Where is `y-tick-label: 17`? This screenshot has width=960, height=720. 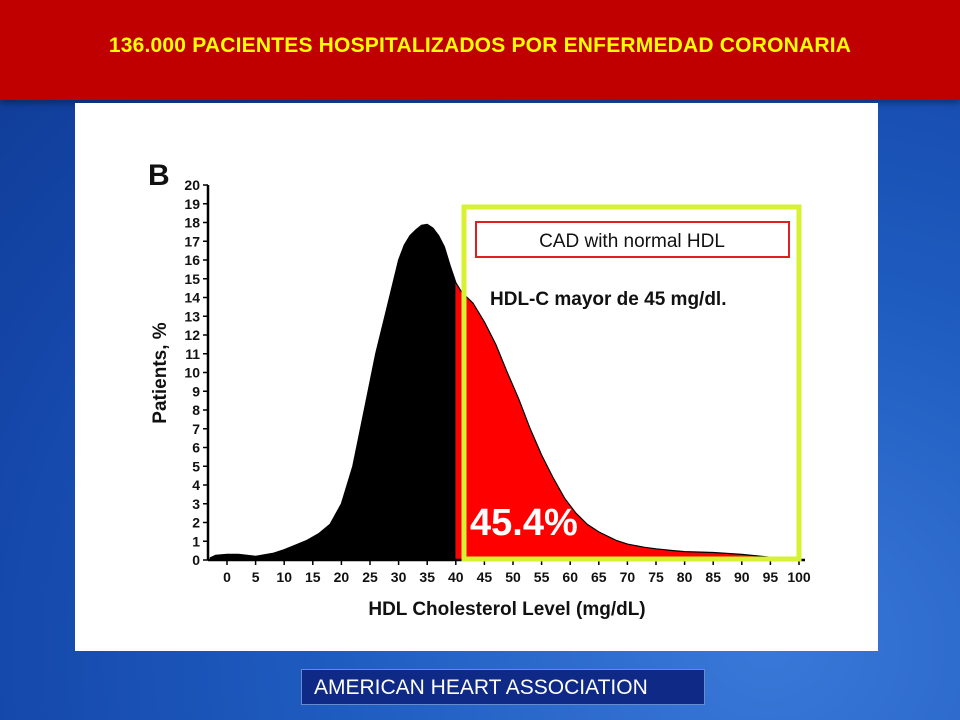
y-tick-label: 17 is located at coordinates (192, 241).